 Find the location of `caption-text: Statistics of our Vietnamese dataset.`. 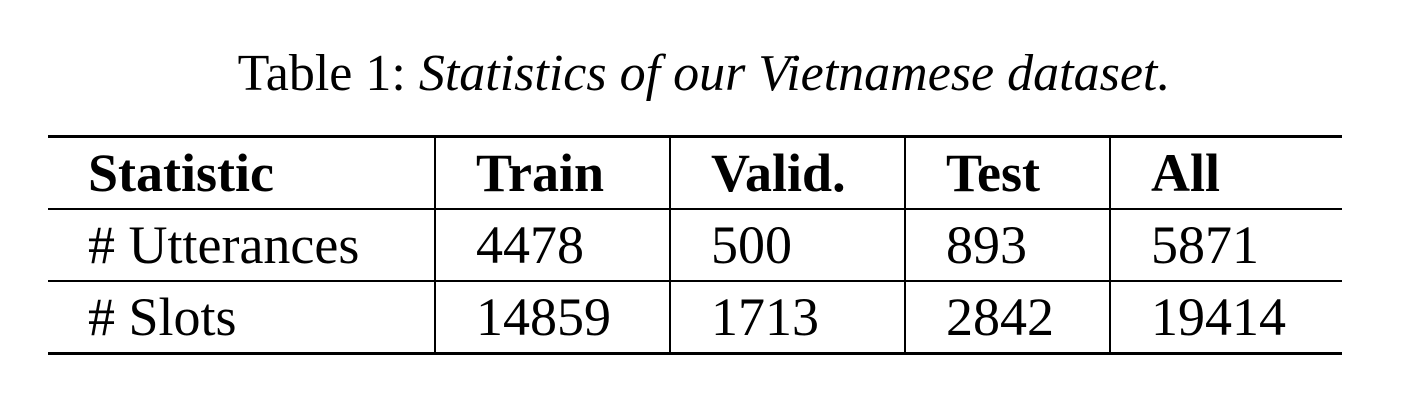

caption-text: Statistics of our Vietnamese dataset. is located at coordinates (794, 73).